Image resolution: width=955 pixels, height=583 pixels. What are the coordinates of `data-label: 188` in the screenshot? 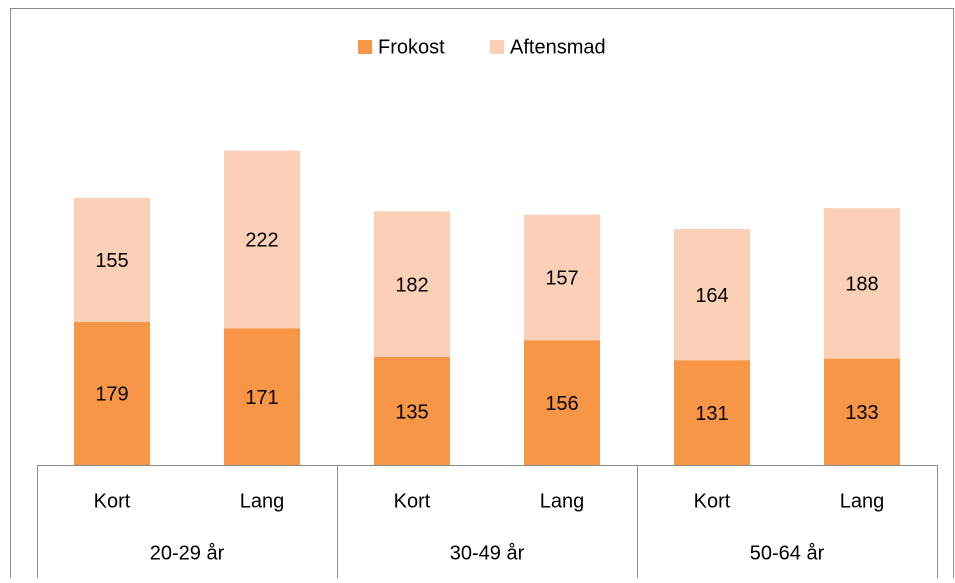 It's located at (861, 285).